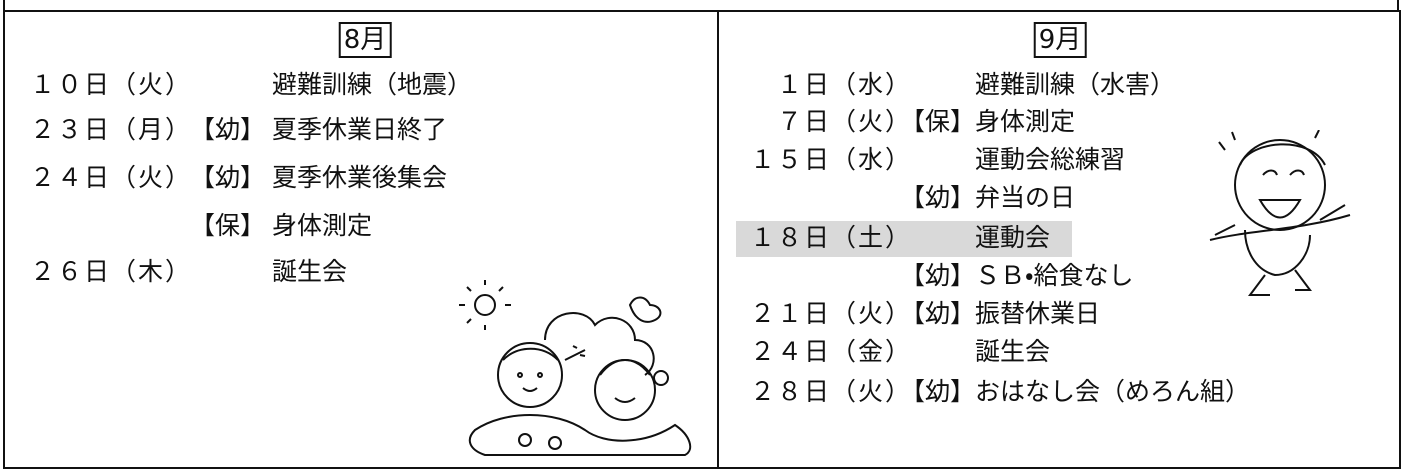 The height and width of the screenshot is (470, 1403). Describe the element at coordinates (830, 351) in the screenshot. I see `date: ２４日（金）` at that location.